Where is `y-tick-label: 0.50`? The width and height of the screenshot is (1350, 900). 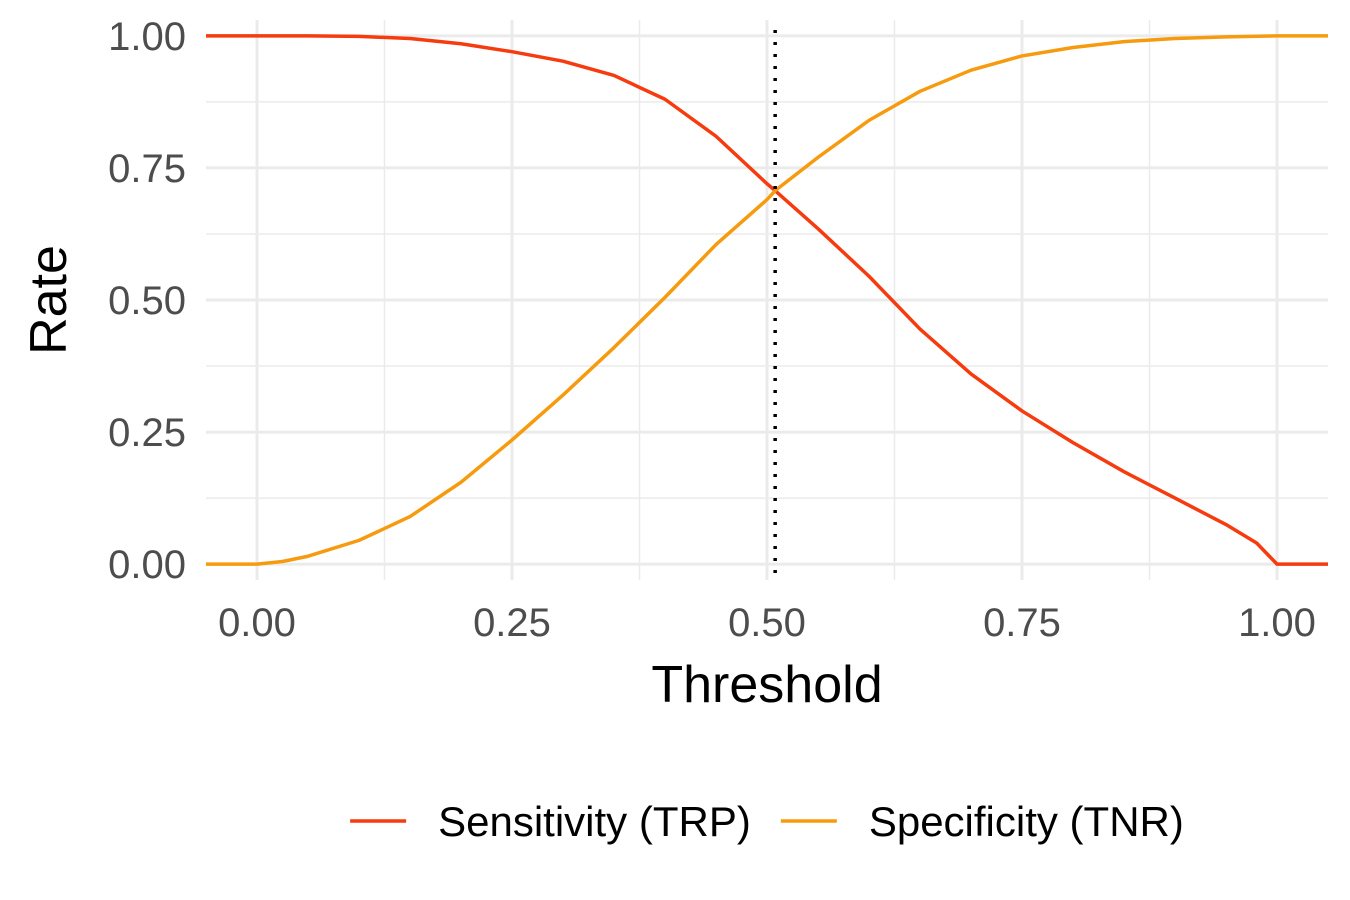 y-tick-label: 0.50 is located at coordinates (147, 301).